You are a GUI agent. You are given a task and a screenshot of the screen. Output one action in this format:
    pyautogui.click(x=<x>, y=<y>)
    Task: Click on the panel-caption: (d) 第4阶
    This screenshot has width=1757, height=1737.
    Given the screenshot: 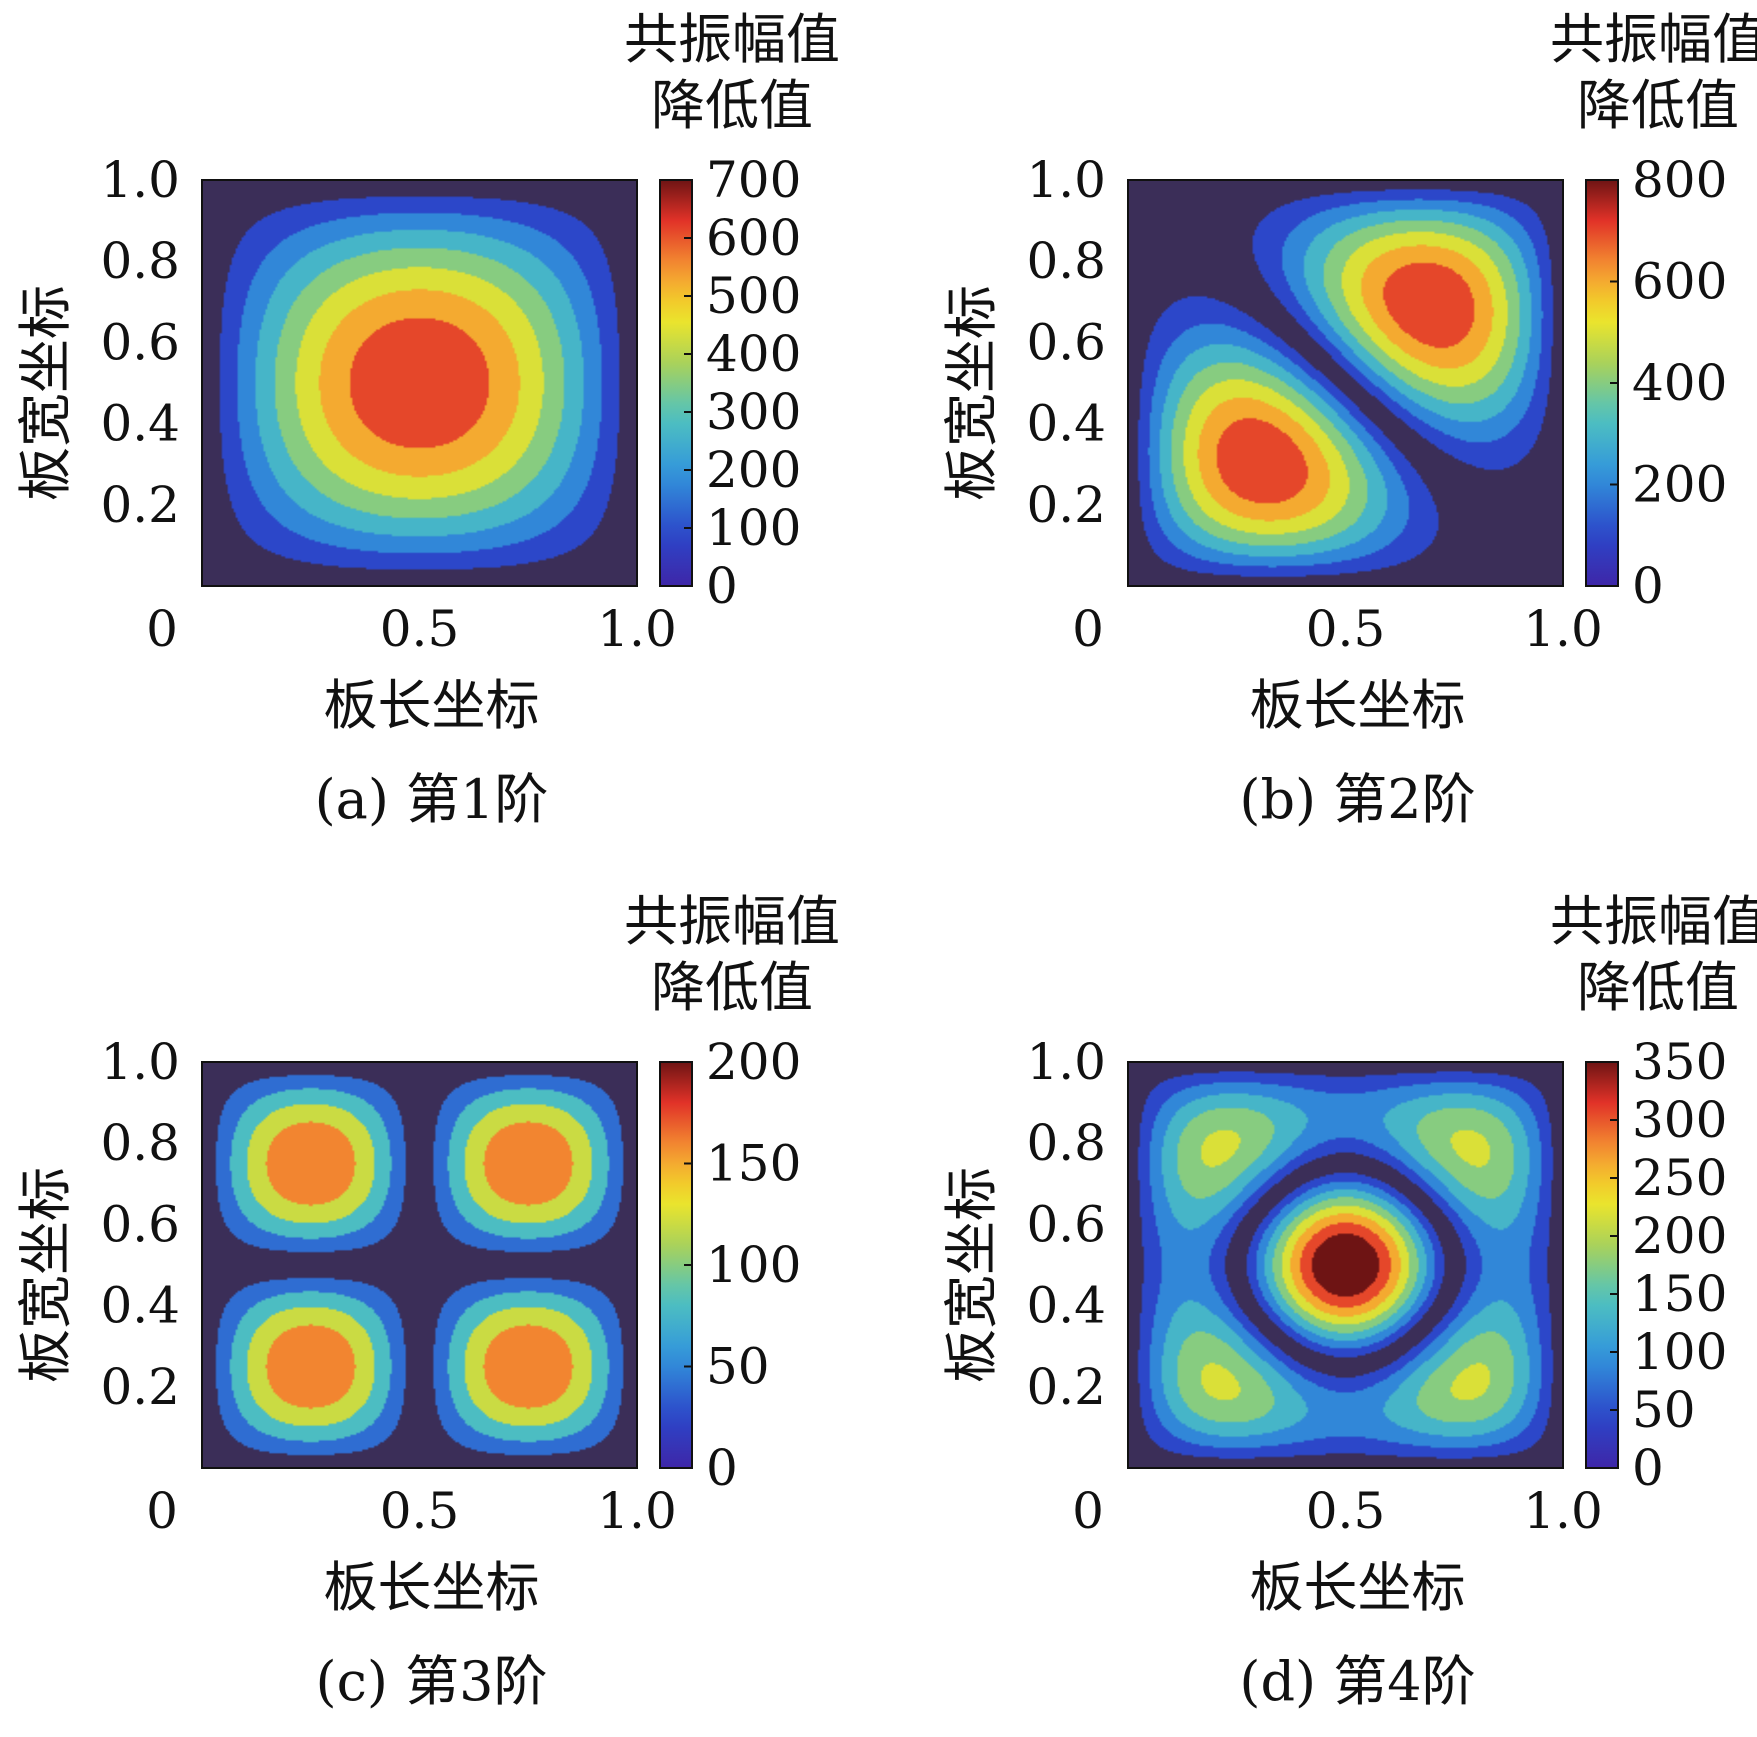 What is the action you would take?
    pyautogui.click(x=1357, y=1681)
    